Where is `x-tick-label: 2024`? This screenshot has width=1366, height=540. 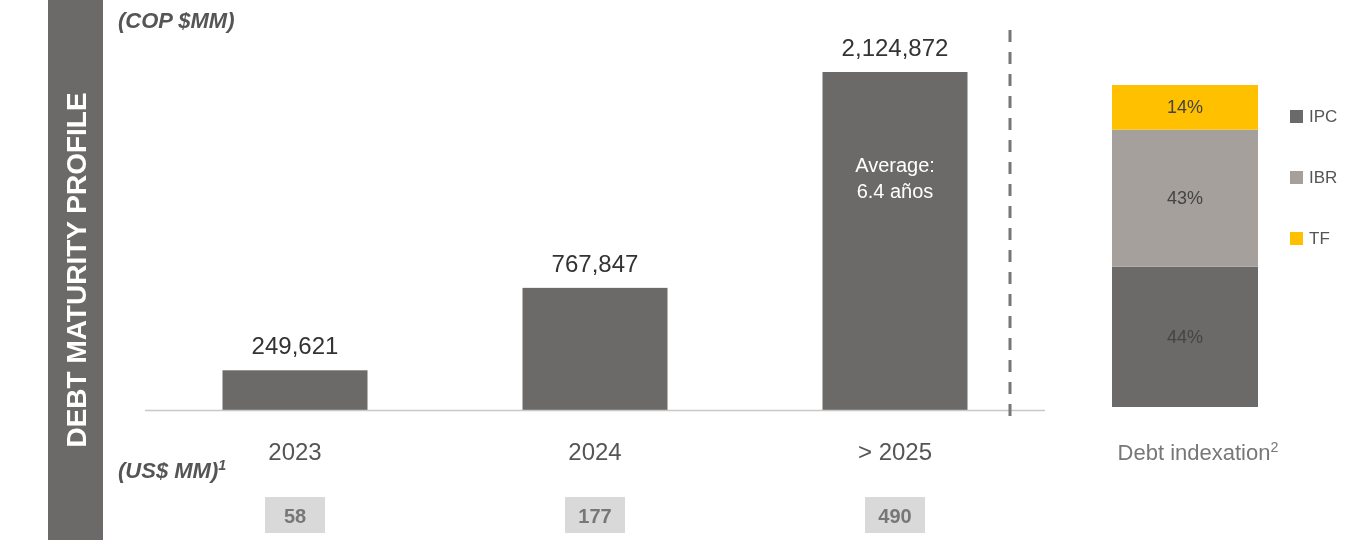
x-tick-label: 2024 is located at coordinates (595, 451).